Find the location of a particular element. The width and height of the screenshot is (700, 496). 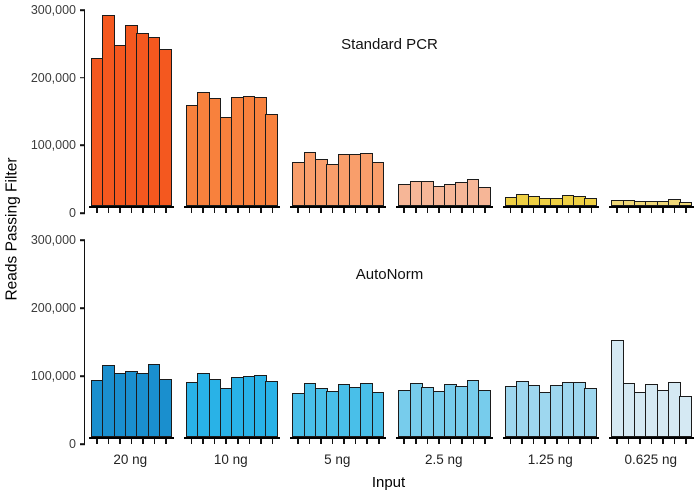

x-group-label-2.5-ng: 2.5 ng is located at coordinates (443, 459).